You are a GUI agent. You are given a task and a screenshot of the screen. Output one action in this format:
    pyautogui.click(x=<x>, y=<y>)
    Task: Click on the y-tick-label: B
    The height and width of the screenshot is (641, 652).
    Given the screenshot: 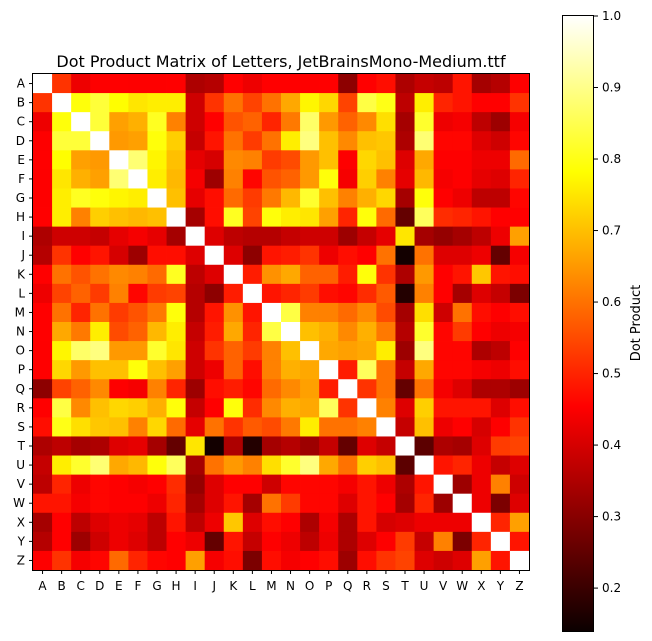 What is the action you would take?
    pyautogui.click(x=21, y=103)
    